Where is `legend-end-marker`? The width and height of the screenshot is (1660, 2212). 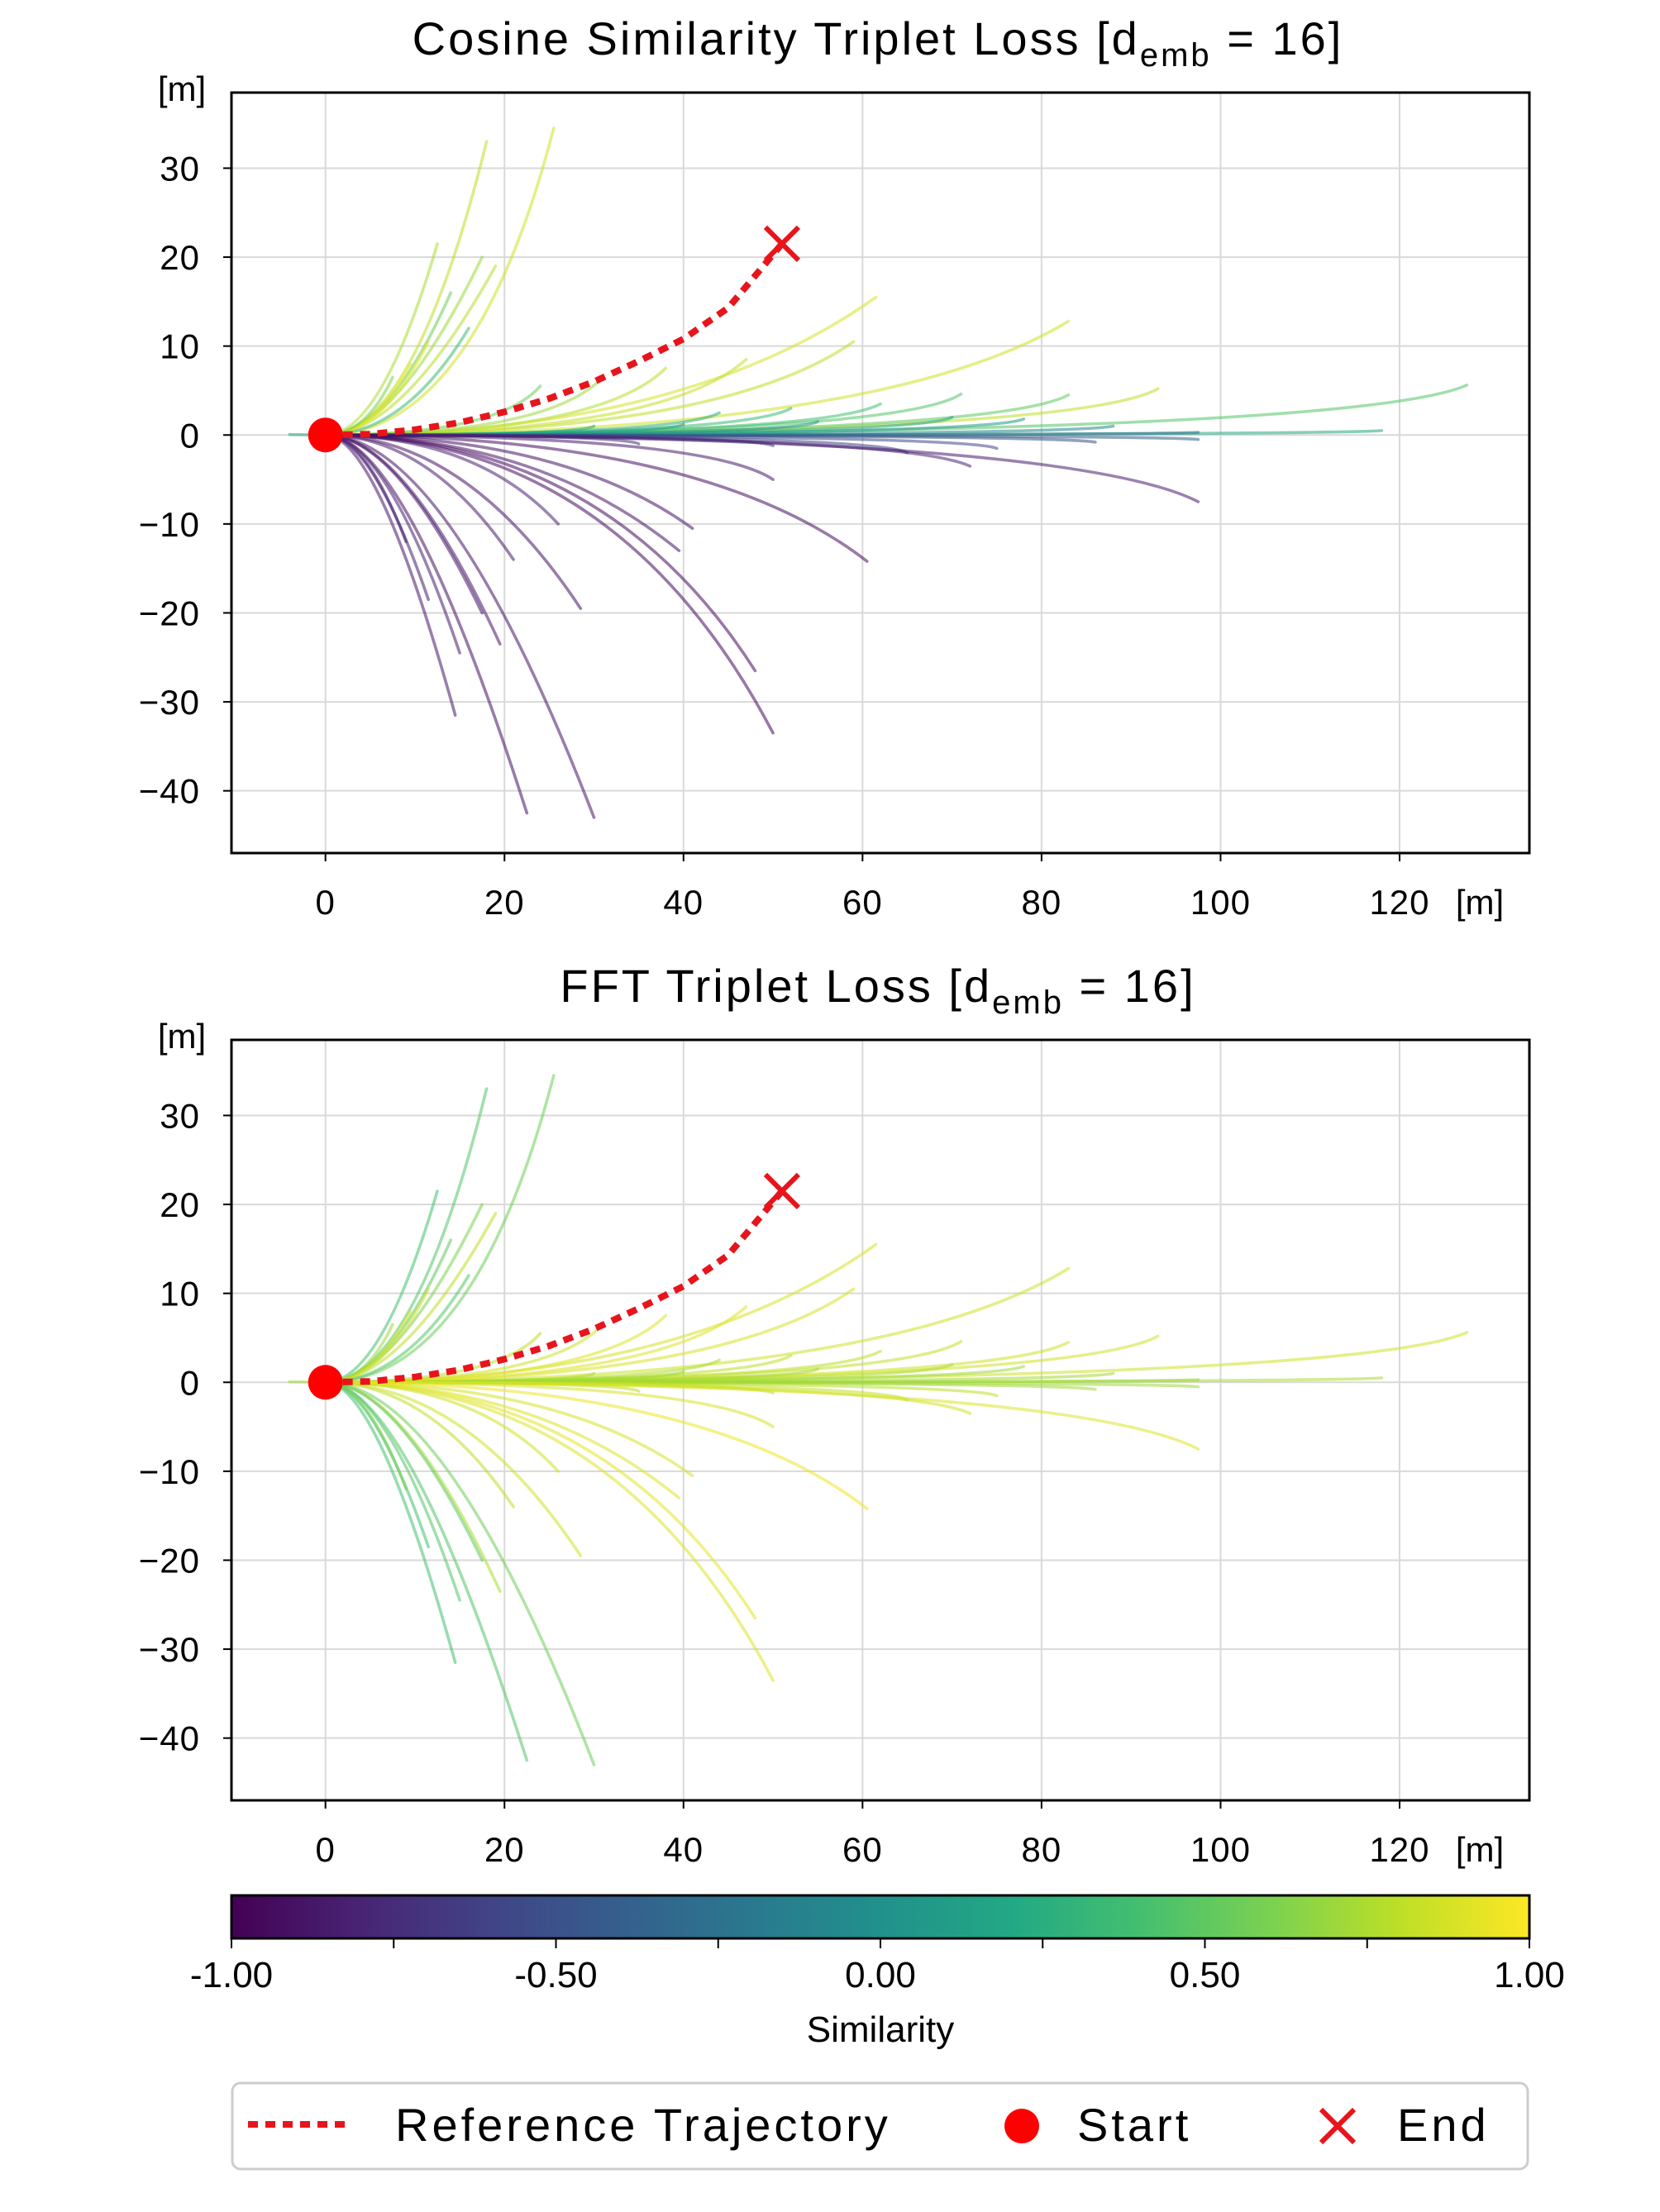
legend-end-marker is located at coordinates (1338, 2126).